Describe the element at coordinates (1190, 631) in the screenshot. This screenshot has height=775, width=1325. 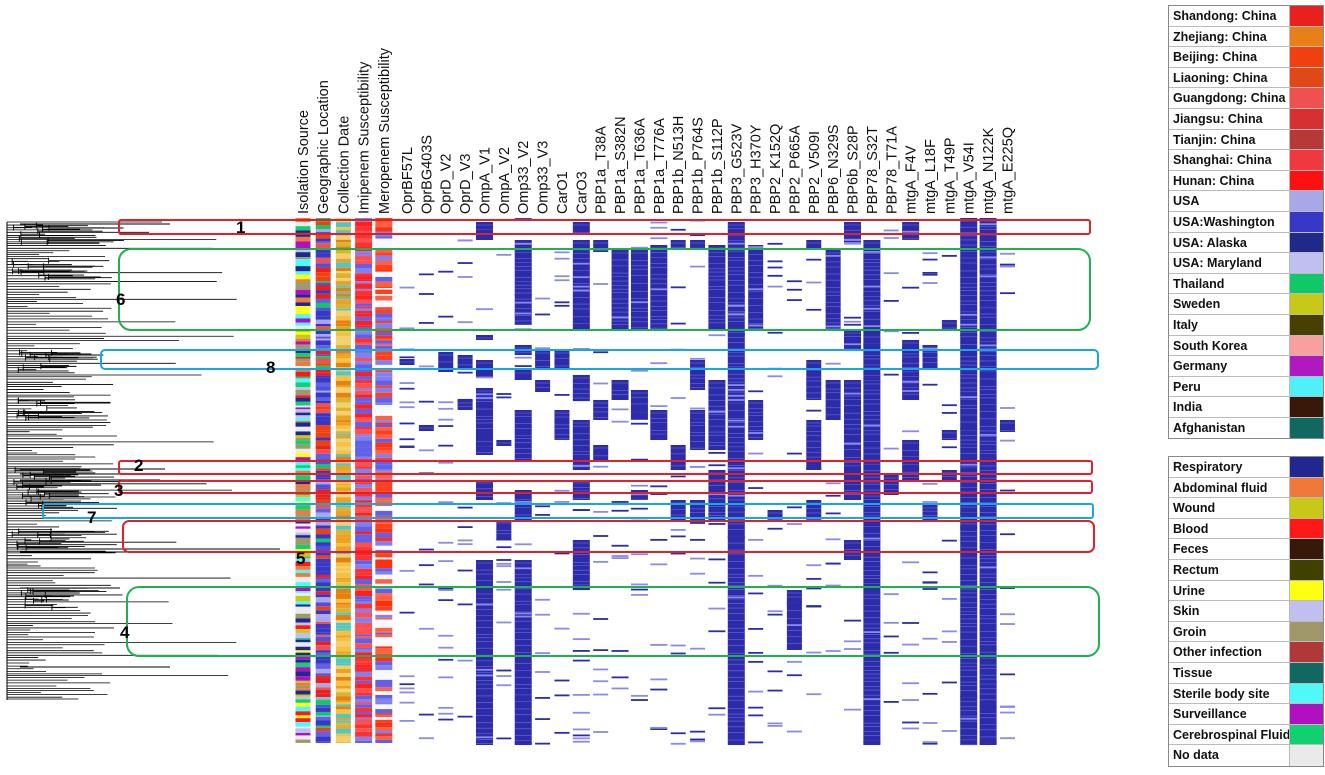
I see `legend-label: Groin` at that location.